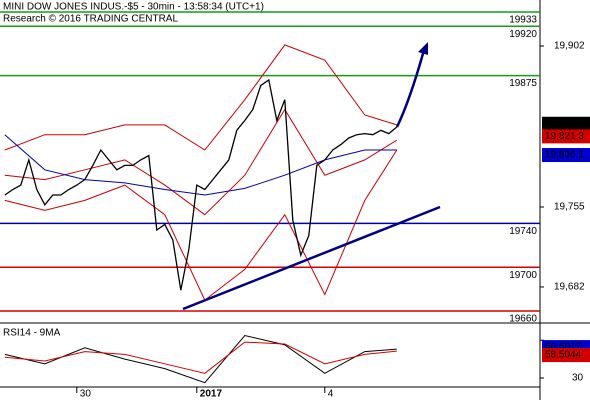 The image size is (590, 400). Describe the element at coordinates (523, 83) in the screenshot. I see `level-label: 19875` at that location.